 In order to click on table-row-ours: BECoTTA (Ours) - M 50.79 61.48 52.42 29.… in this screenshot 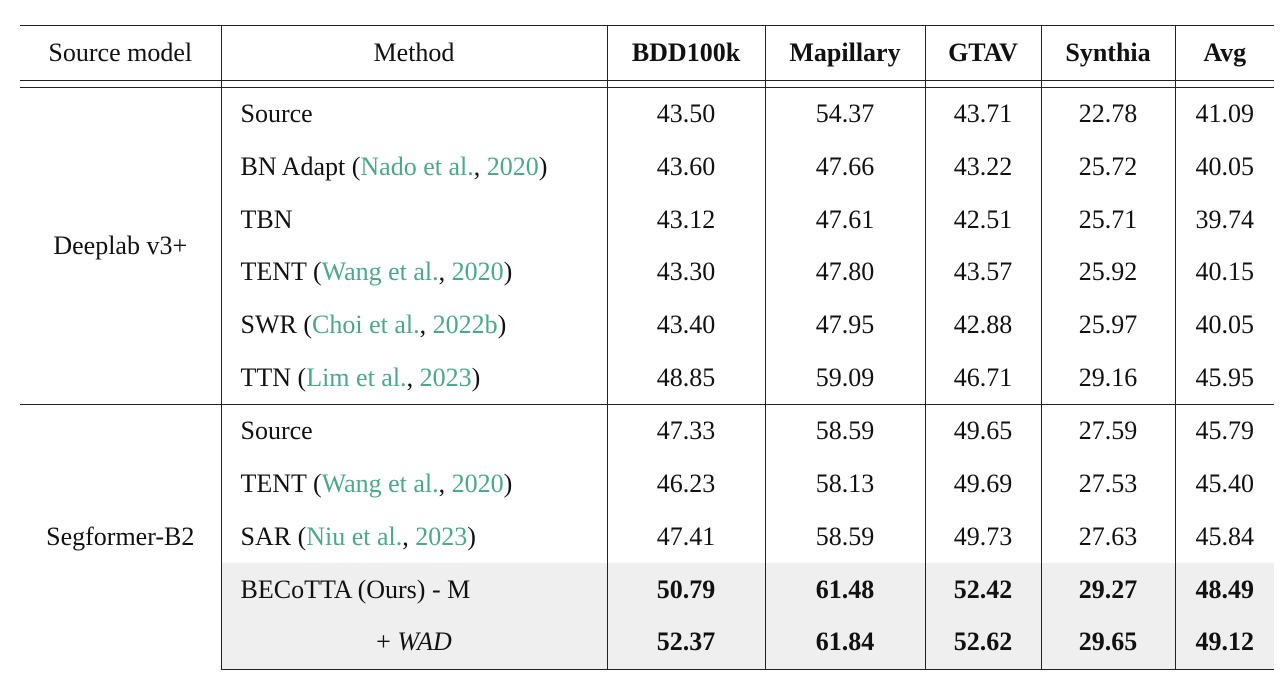, I will do `click(647, 589)`.